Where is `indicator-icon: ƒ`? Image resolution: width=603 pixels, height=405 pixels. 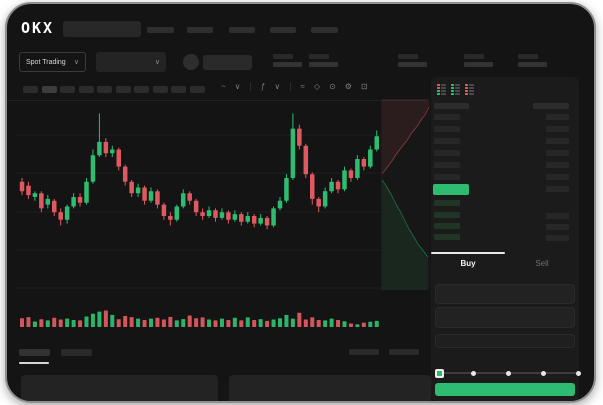 indicator-icon: ƒ is located at coordinates (263, 86).